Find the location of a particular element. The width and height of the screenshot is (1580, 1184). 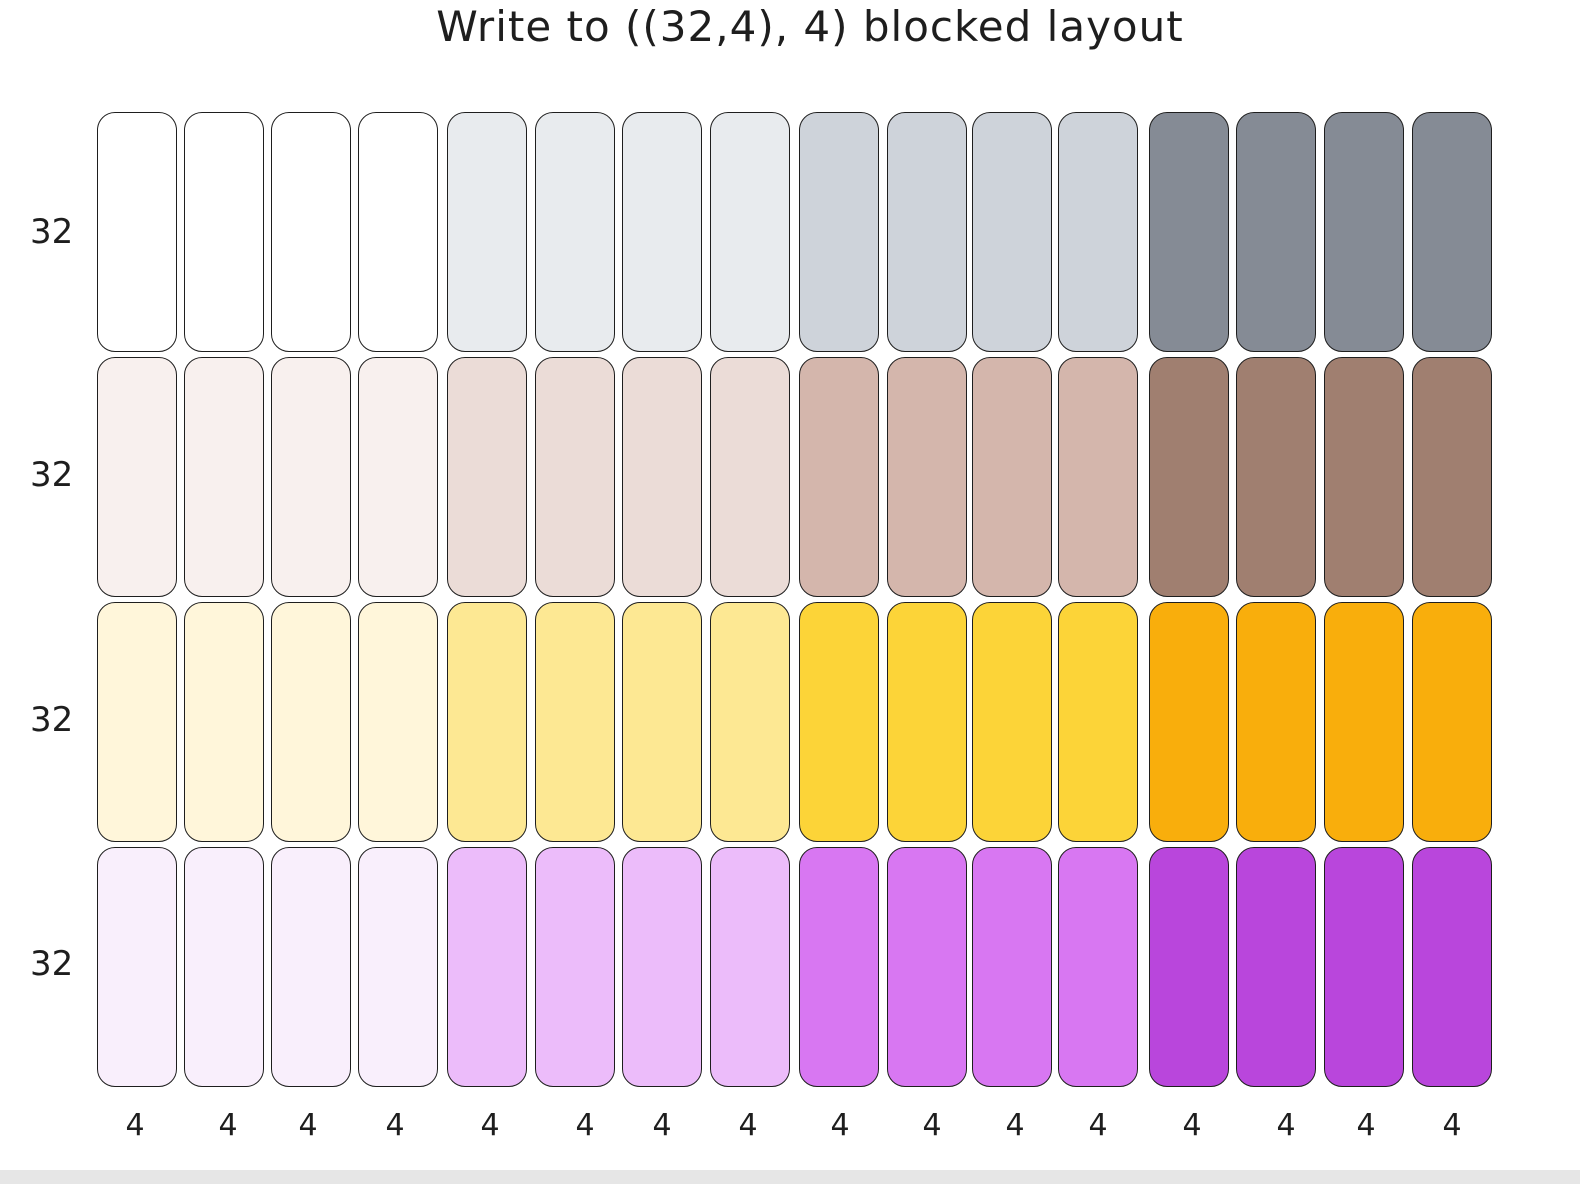

diagram-title: Write to ((32,4), 4) blocked layout is located at coordinates (810, 26).